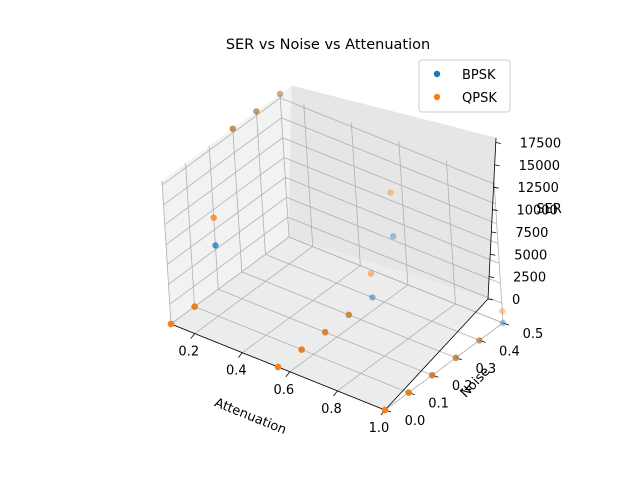 The image size is (640, 480). Describe the element at coordinates (250, 417) in the screenshot. I see `x-axis-label: Attenuation` at that location.